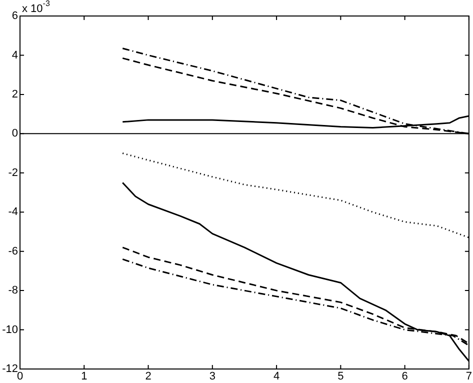 This screenshot has height=383, width=473. What do you see at coordinates (13, 251) in the screenshot?
I see `y-tick-label: -6` at bounding box center [13, 251].